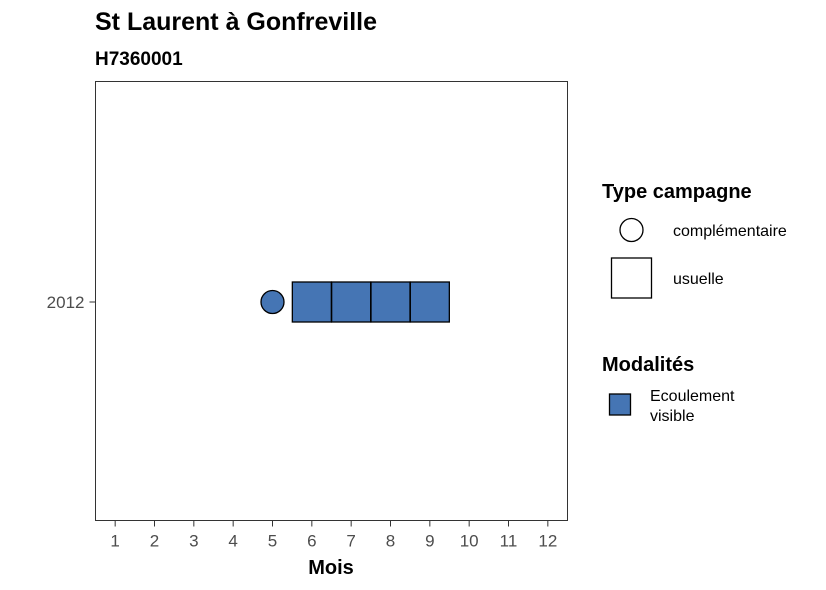 This screenshot has width=826, height=590. I want to click on x-tick-label: 9, so click(429, 541).